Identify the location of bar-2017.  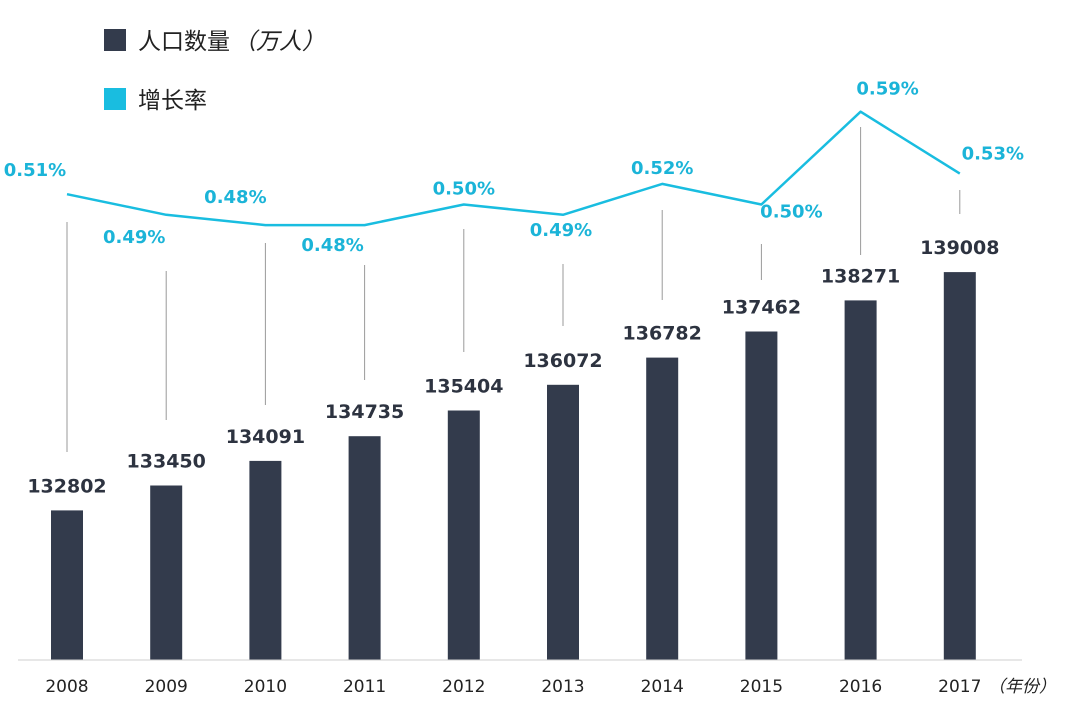
(959, 466).